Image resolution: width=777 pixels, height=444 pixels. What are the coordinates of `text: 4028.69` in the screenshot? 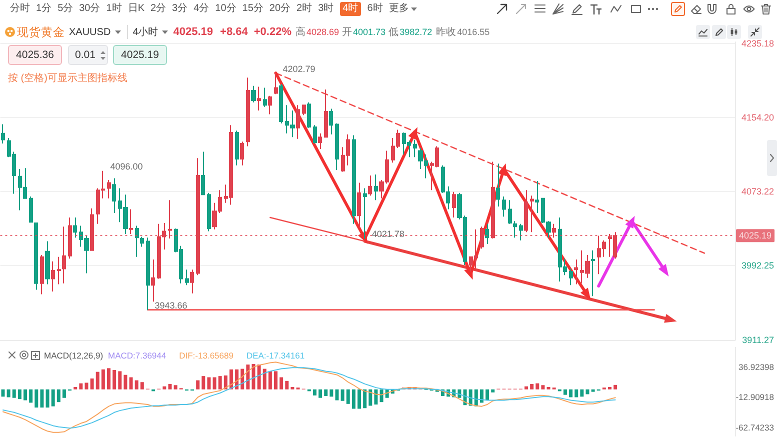 It's located at (323, 32).